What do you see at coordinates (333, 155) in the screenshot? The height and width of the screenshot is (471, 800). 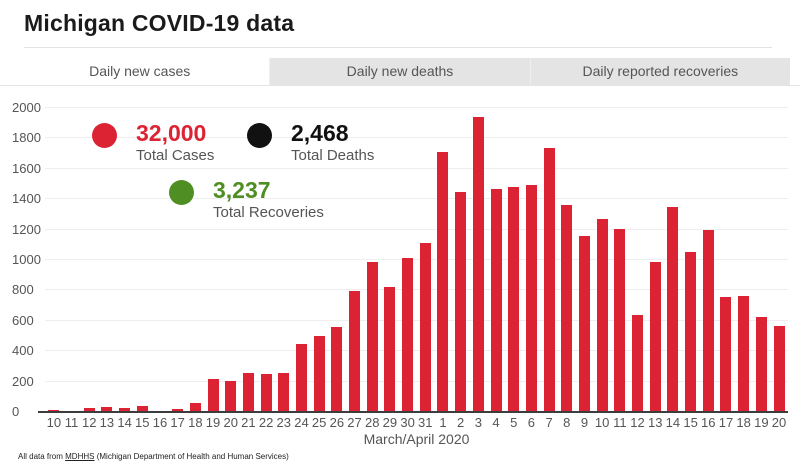 I see `total-deaths-label: Total Deaths` at bounding box center [333, 155].